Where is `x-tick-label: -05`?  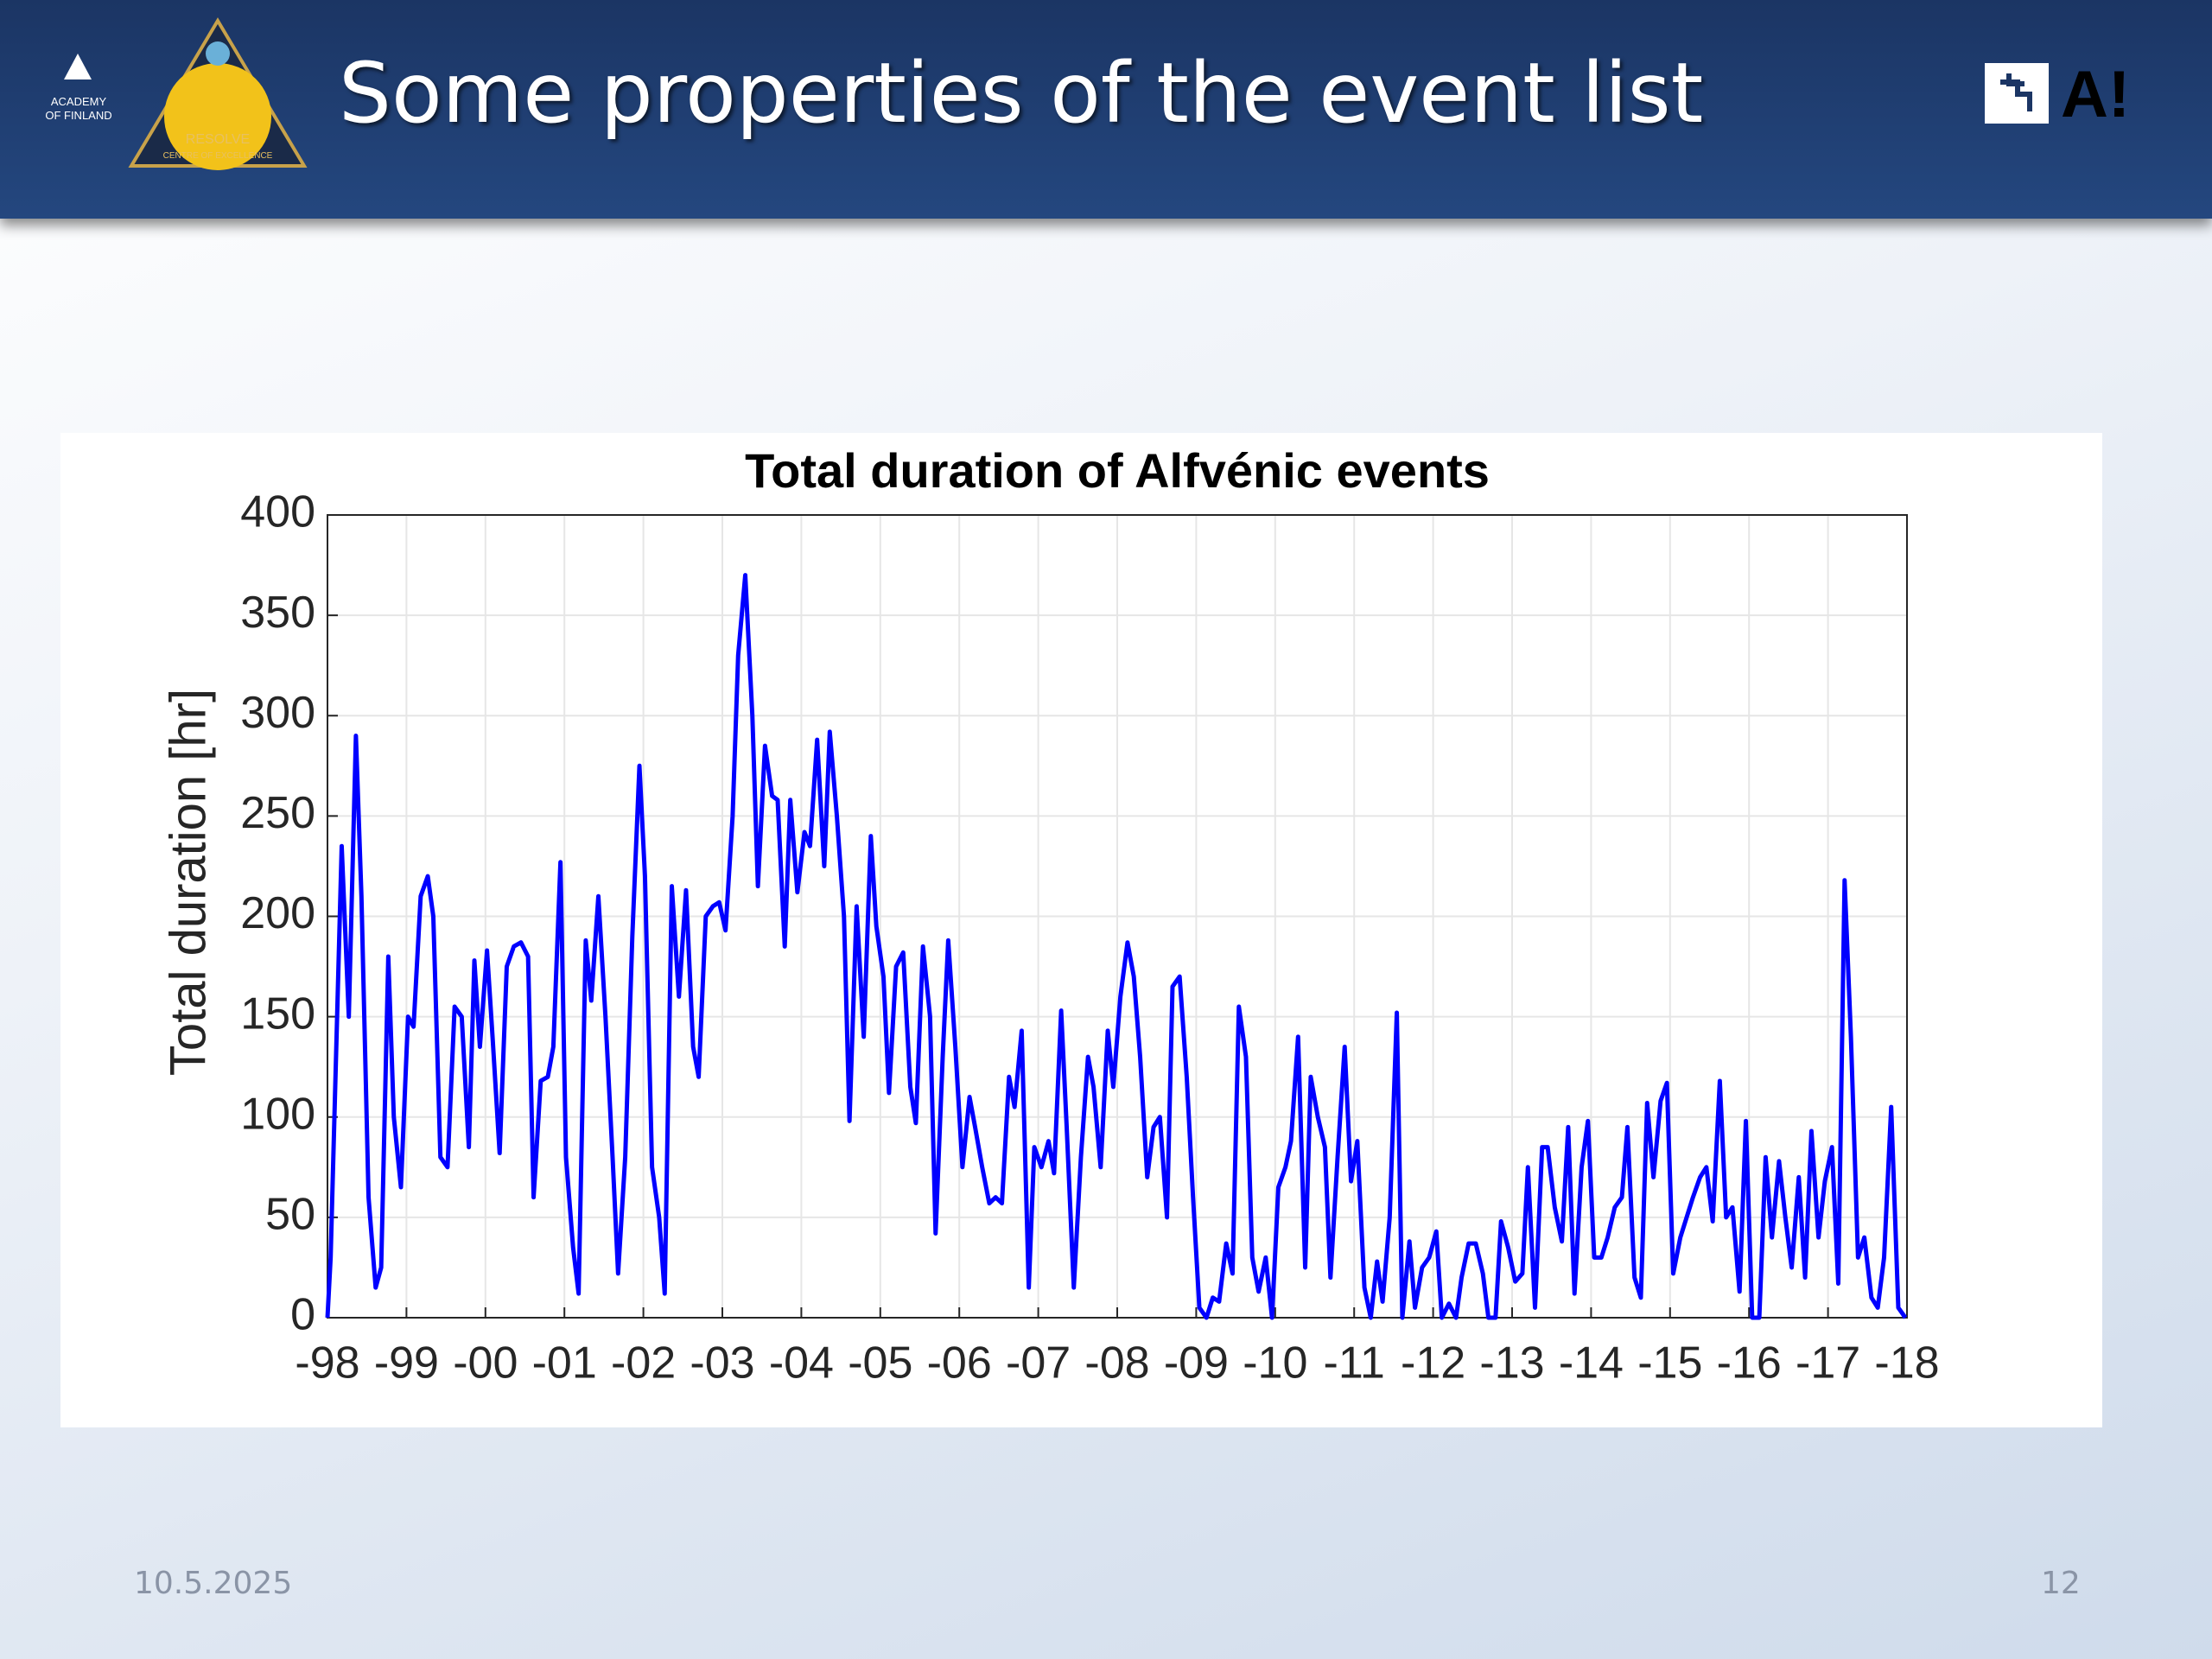 x-tick-label: -05 is located at coordinates (880, 1363).